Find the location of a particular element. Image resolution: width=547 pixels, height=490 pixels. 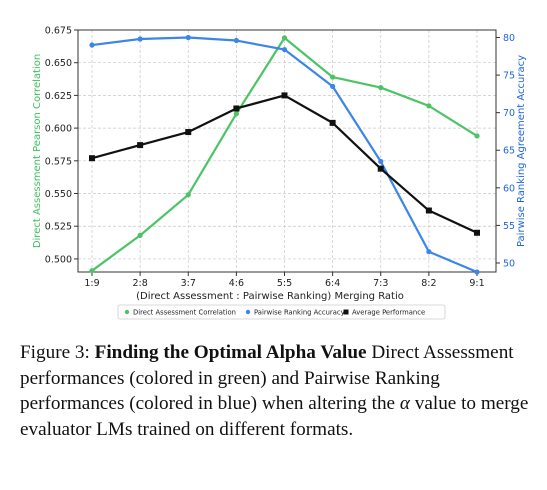

x-tick-label: 8:2 is located at coordinates (428, 283).